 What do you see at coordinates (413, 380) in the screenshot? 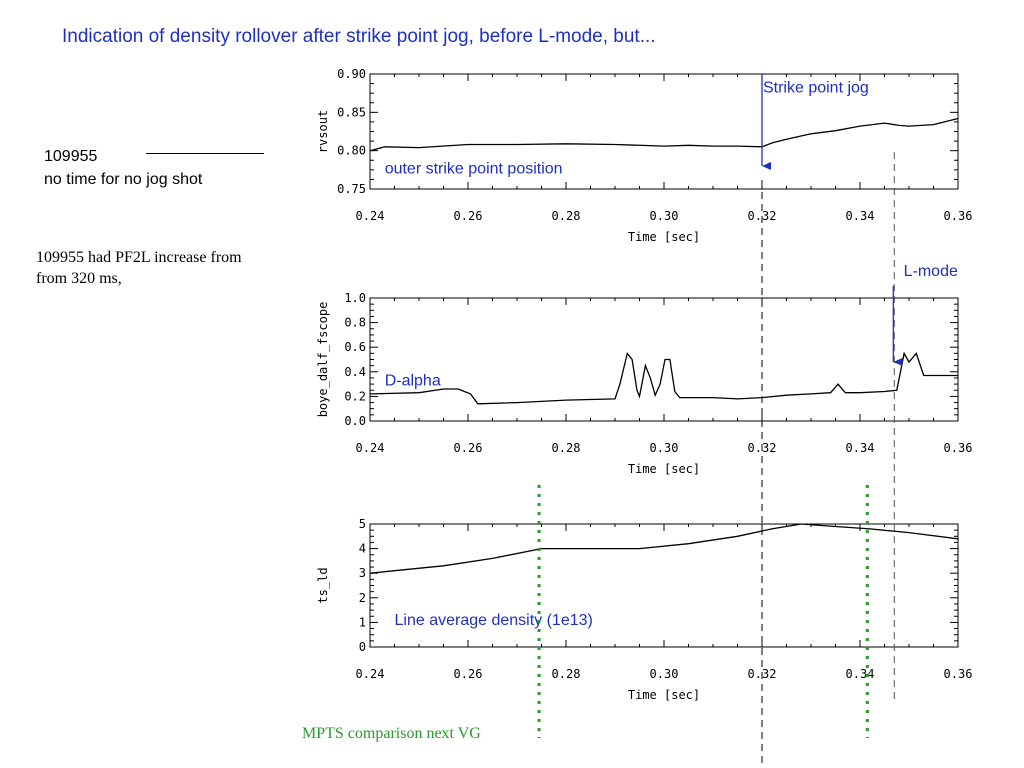
I see `panel-2-annotation: D-alpha` at bounding box center [413, 380].